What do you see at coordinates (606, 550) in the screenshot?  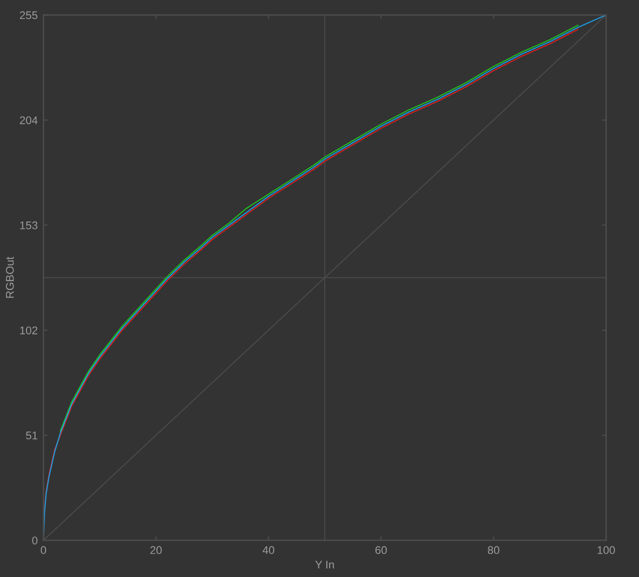 I see `x-tick-label: 100` at bounding box center [606, 550].